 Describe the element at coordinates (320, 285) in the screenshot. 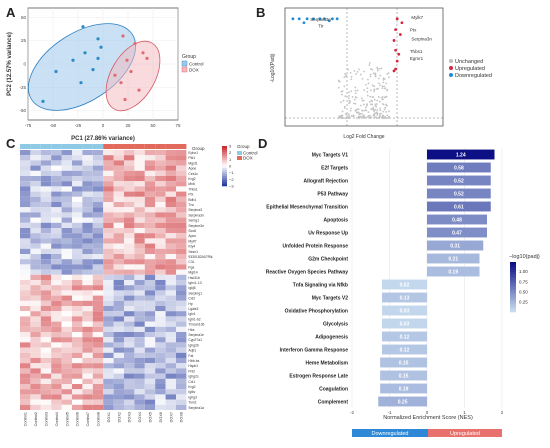

I see `nes-category-label: Tnfa Signaling via Nfkb` at that location.